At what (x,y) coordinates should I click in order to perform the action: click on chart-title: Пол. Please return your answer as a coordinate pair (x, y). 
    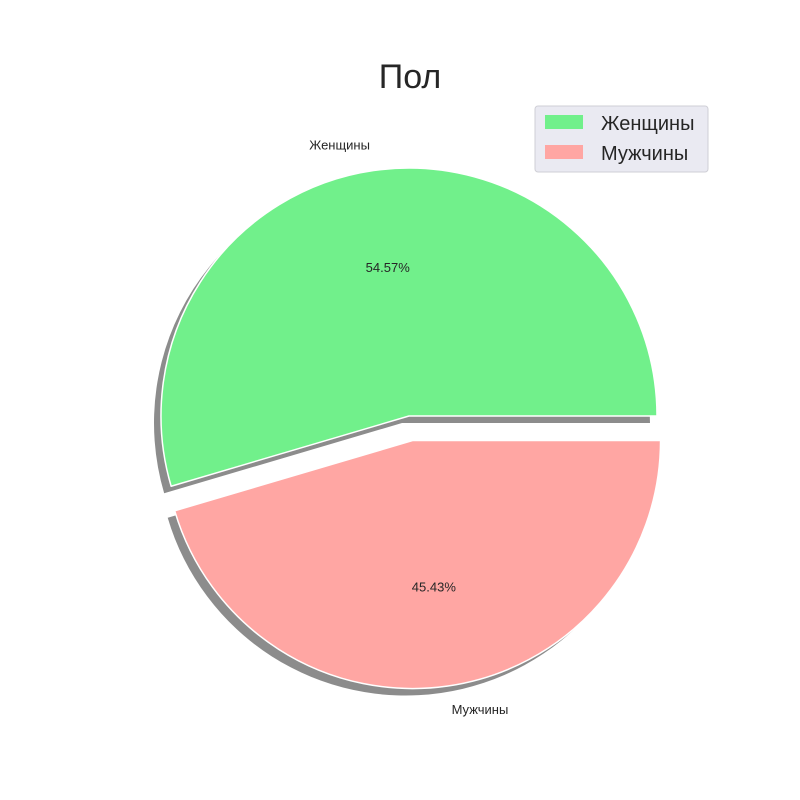
    Looking at the image, I should click on (410, 77).